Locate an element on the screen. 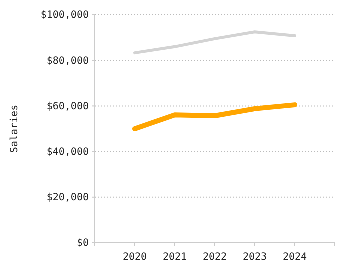  y-tick-label: $40,000 is located at coordinates (67, 152).